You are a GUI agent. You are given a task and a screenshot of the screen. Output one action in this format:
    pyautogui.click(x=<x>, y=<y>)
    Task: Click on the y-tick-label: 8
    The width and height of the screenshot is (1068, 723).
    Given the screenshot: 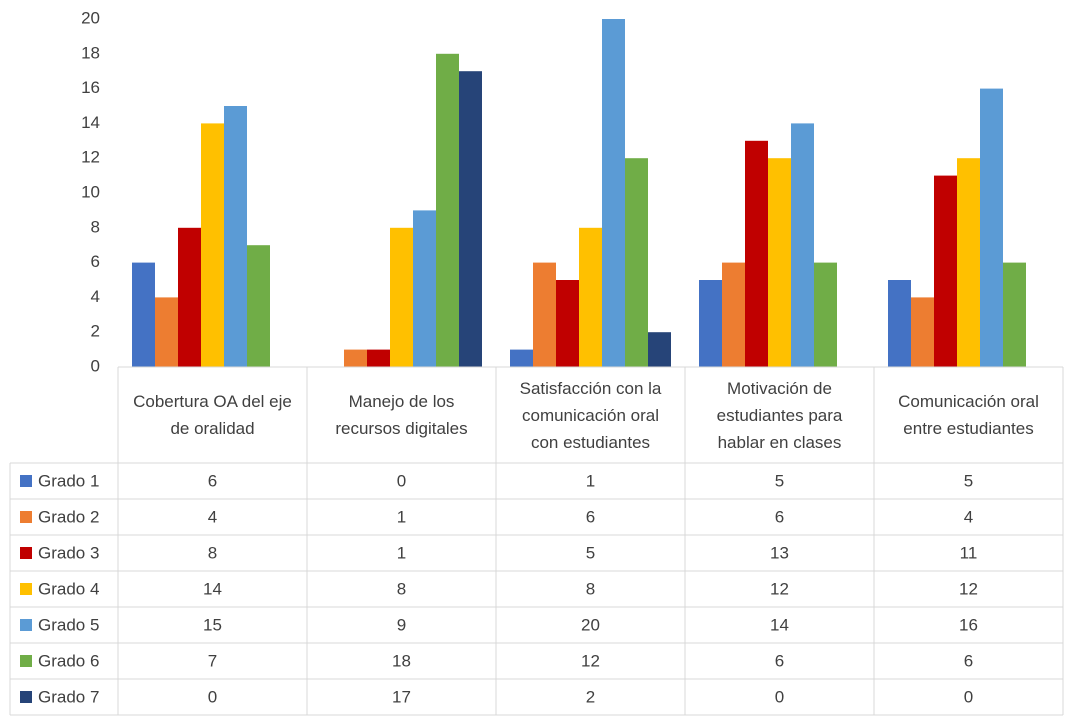 What is the action you would take?
    pyautogui.click(x=95, y=226)
    